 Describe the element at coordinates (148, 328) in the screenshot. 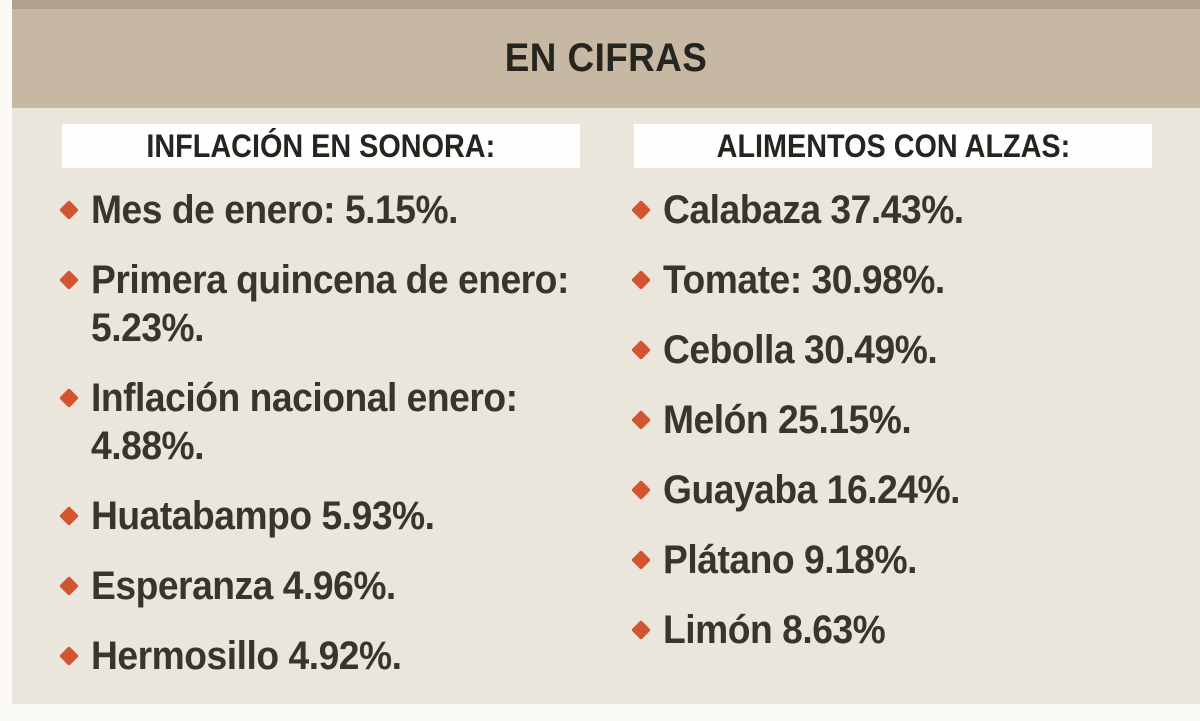

I see `item-line: 5.23%.` at that location.